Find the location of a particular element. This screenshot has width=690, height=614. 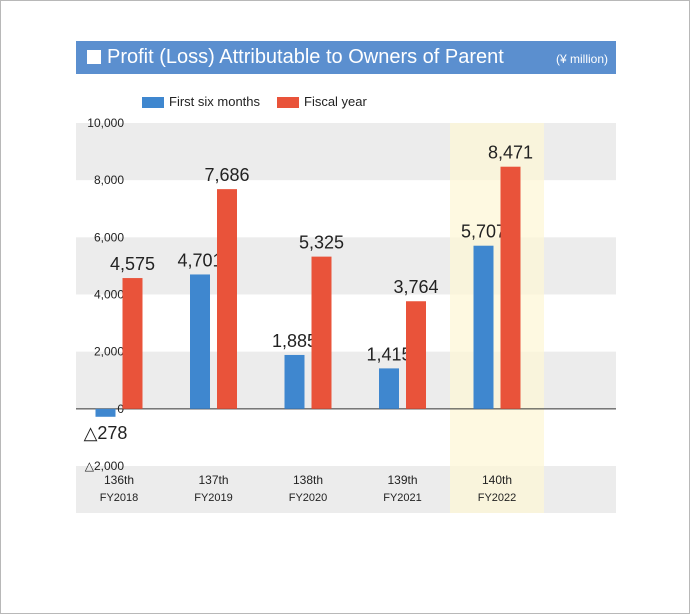

data-label-first-six-months: 5,707 is located at coordinates (483, 232).